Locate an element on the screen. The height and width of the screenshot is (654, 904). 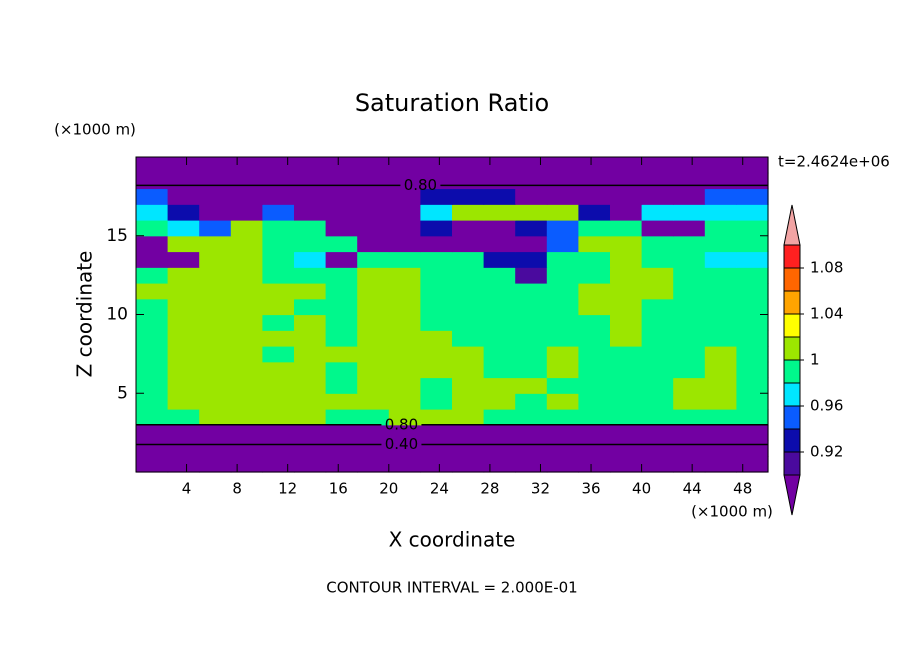
x-axis-title: X coordinate is located at coordinates (452, 540).